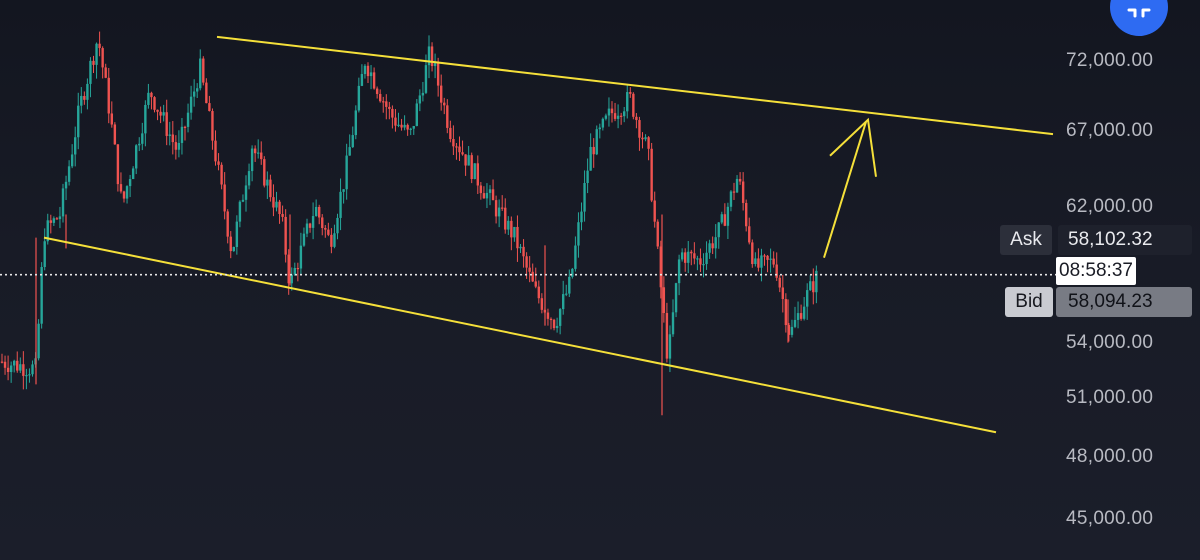 The height and width of the screenshot is (560, 1200). I want to click on candle-countdown: 08:58:37, so click(1096, 271).